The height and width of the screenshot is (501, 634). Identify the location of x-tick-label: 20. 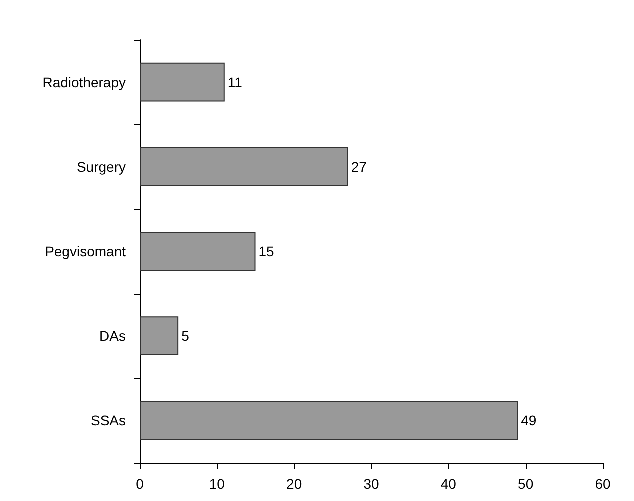
(294, 484).